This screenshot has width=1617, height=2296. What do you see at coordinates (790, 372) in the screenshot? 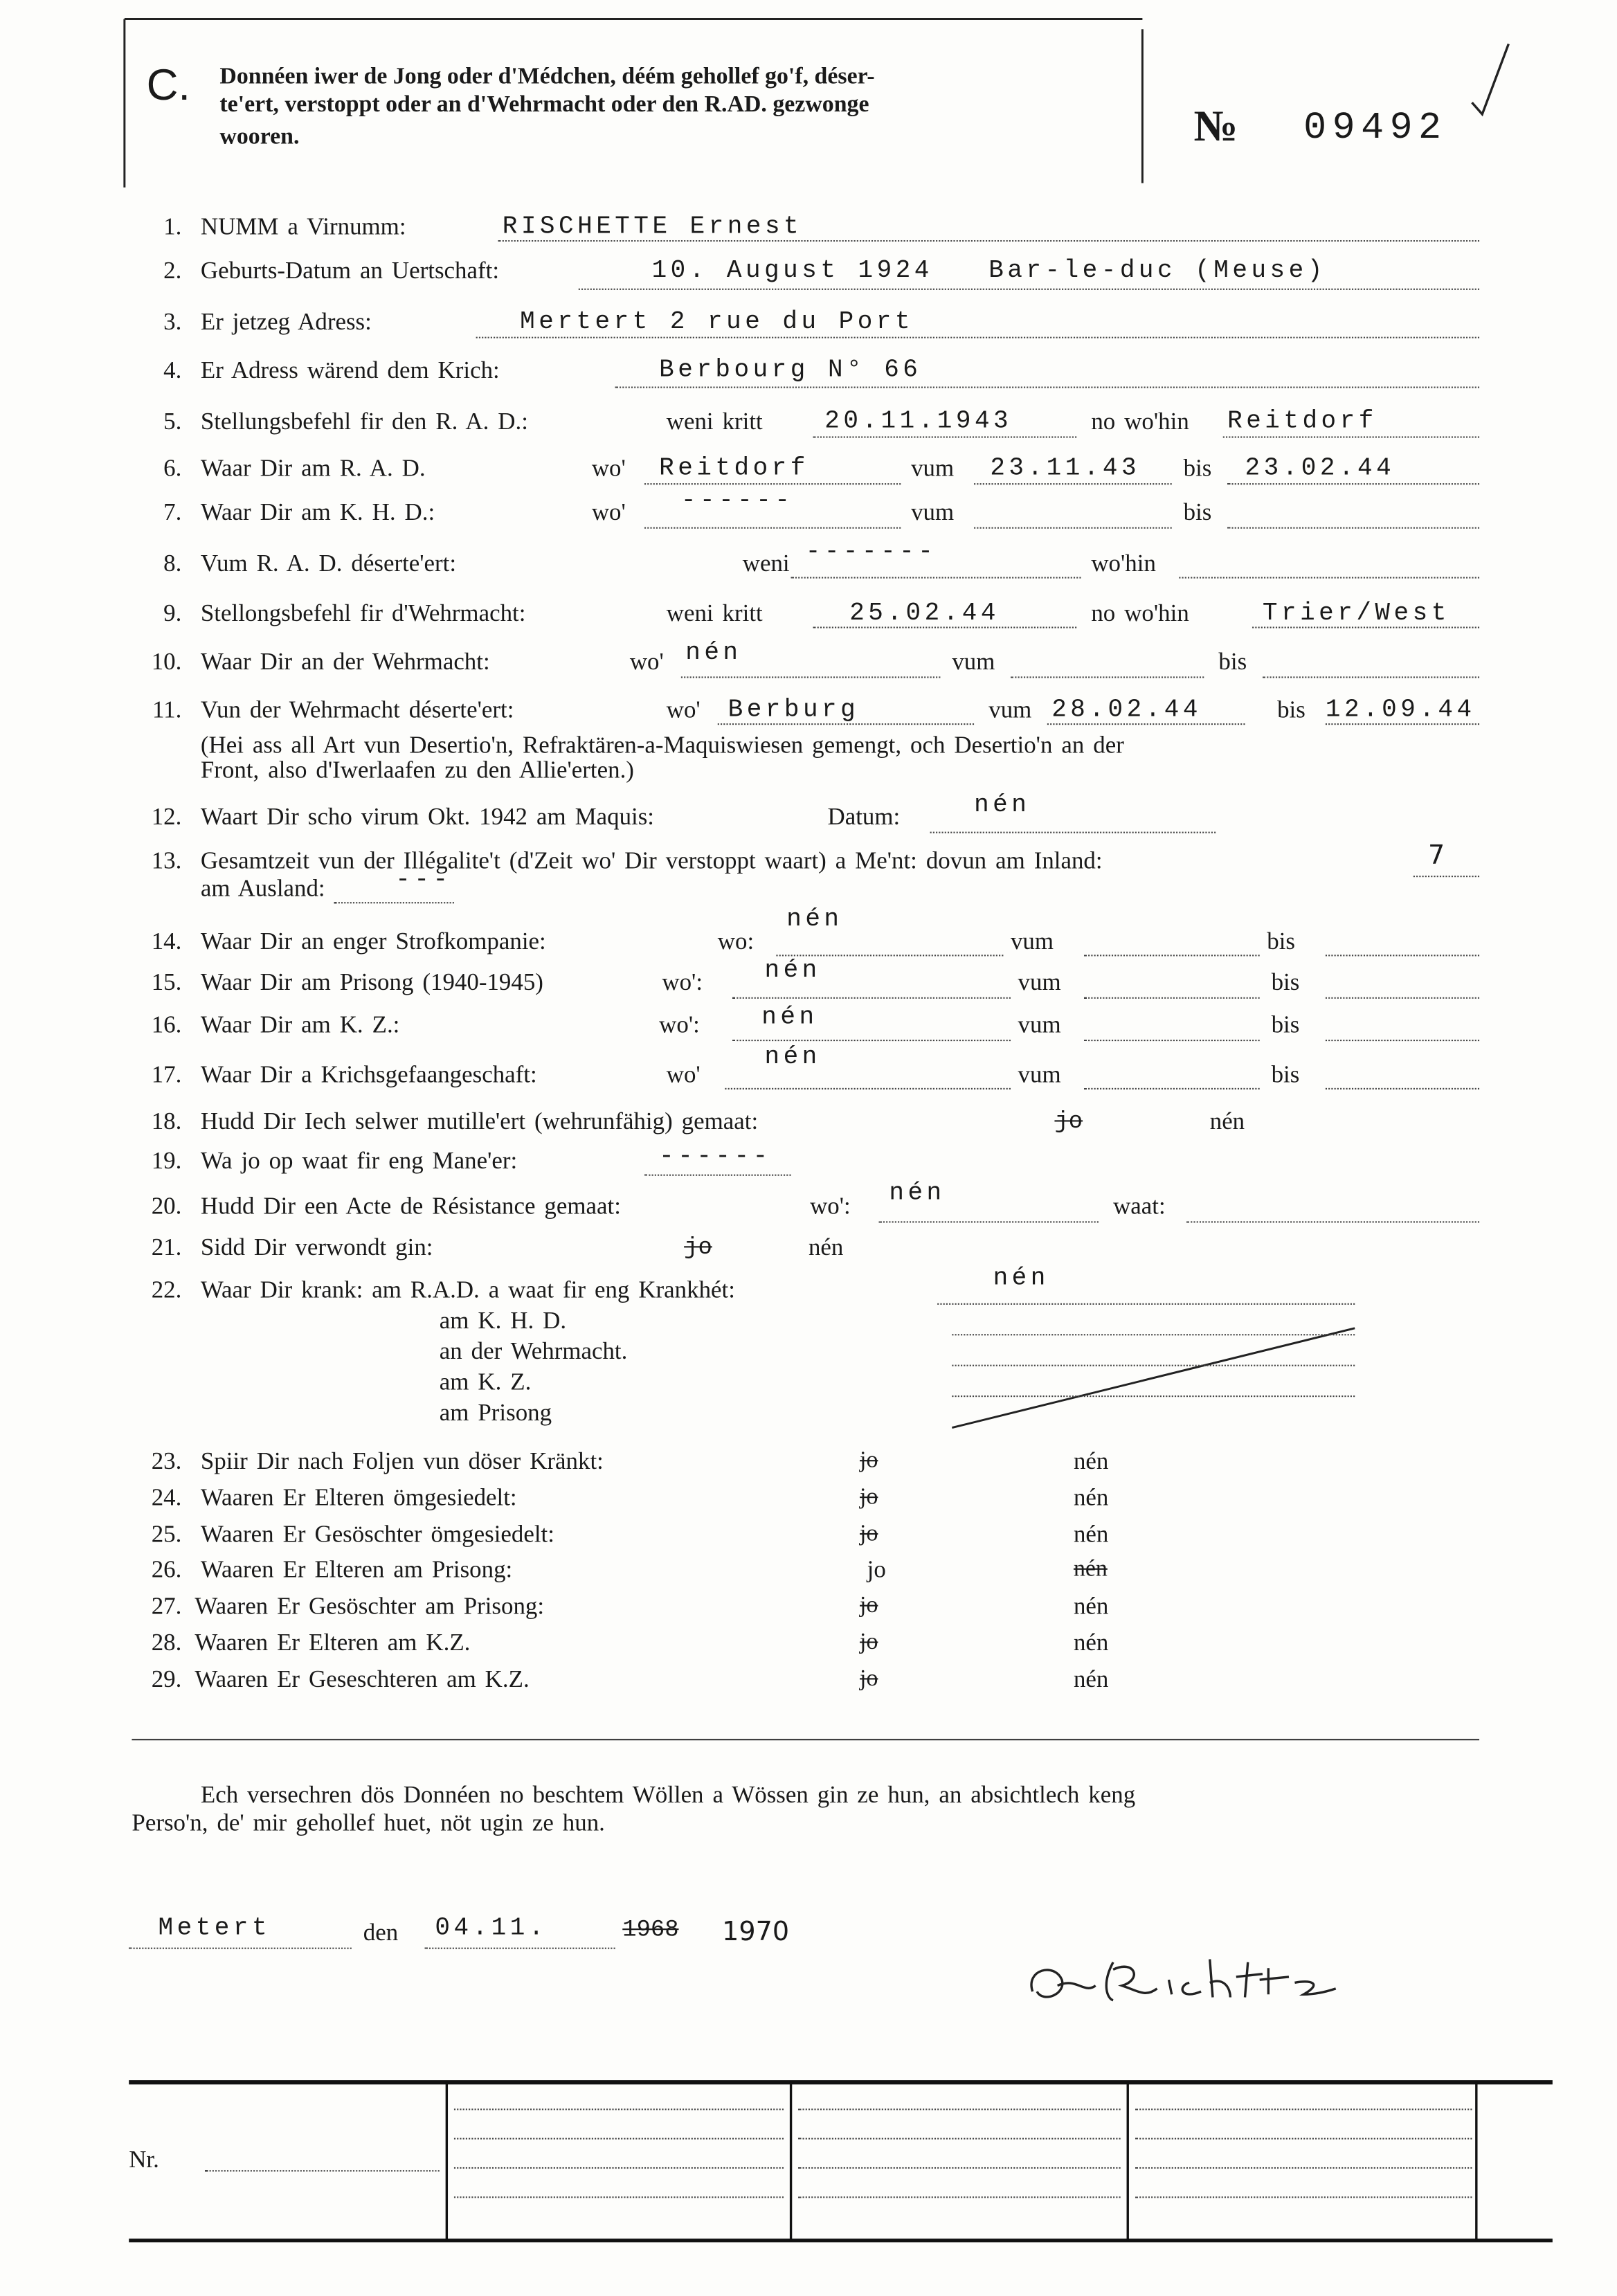
I see `field-value: Berbourg N° 66` at bounding box center [790, 372].